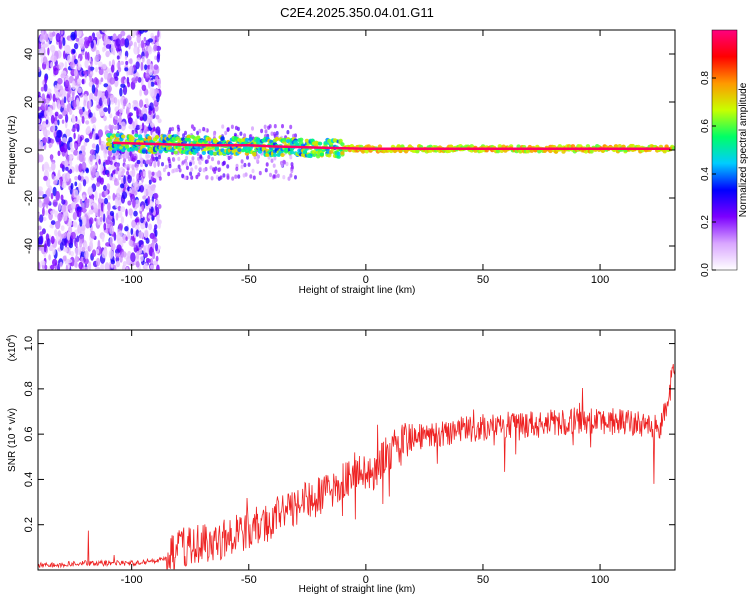 The image size is (750, 600). What do you see at coordinates (29, 479) in the screenshot?
I see `y-tick-label: 0.4` at bounding box center [29, 479].